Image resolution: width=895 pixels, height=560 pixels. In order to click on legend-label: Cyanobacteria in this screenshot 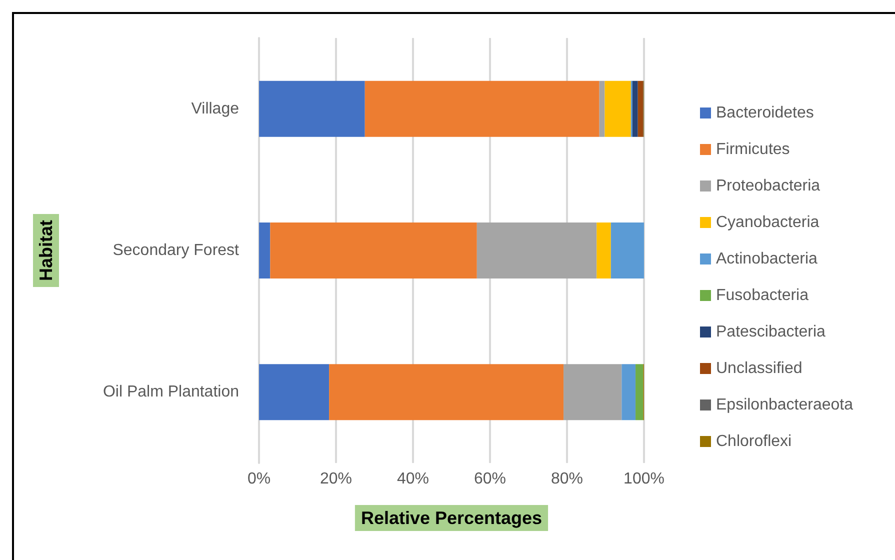, I will do `click(768, 222)`.